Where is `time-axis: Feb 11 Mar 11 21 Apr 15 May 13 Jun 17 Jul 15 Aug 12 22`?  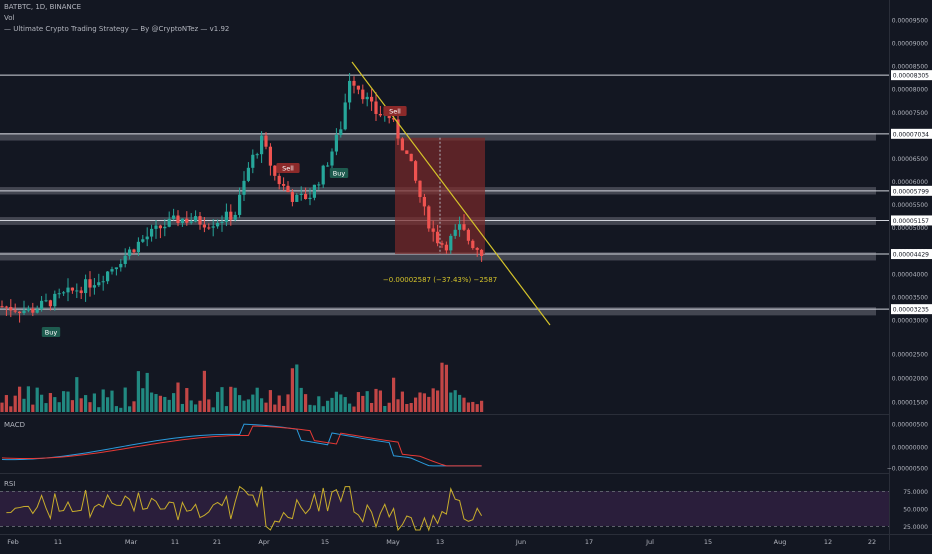
time-axis: Feb 11 Mar 11 21 Apr 15 May 13 Jun 17 Jul 15 Aug 12 22 is located at coordinates (441, 542).